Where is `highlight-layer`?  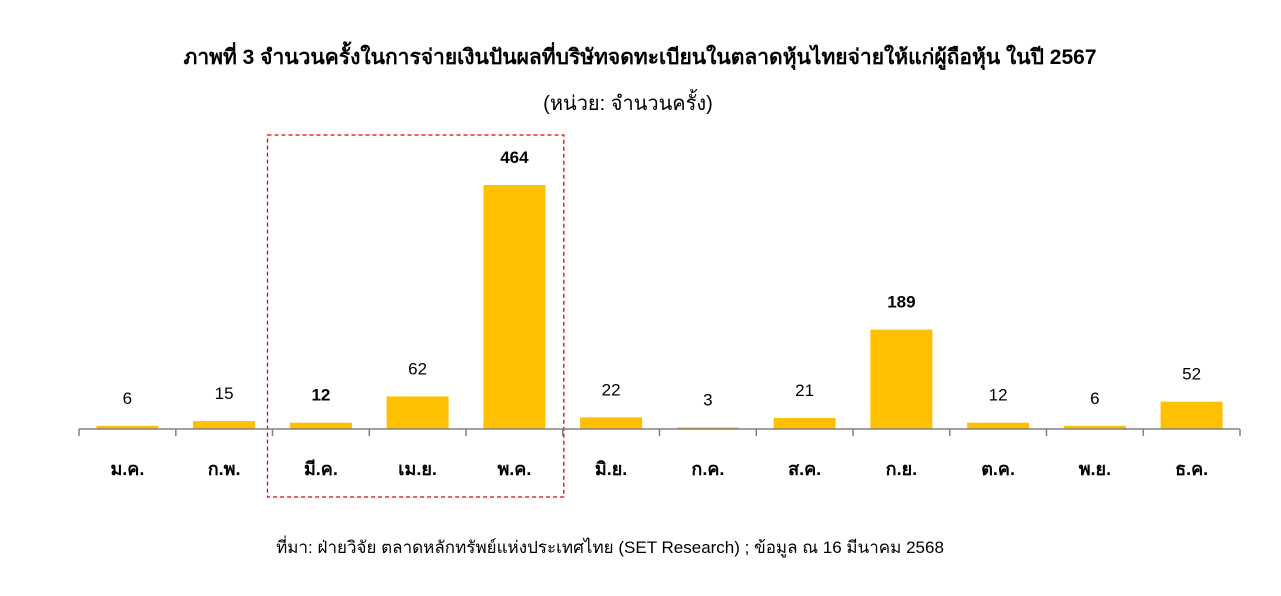
highlight-layer is located at coordinates (415, 316).